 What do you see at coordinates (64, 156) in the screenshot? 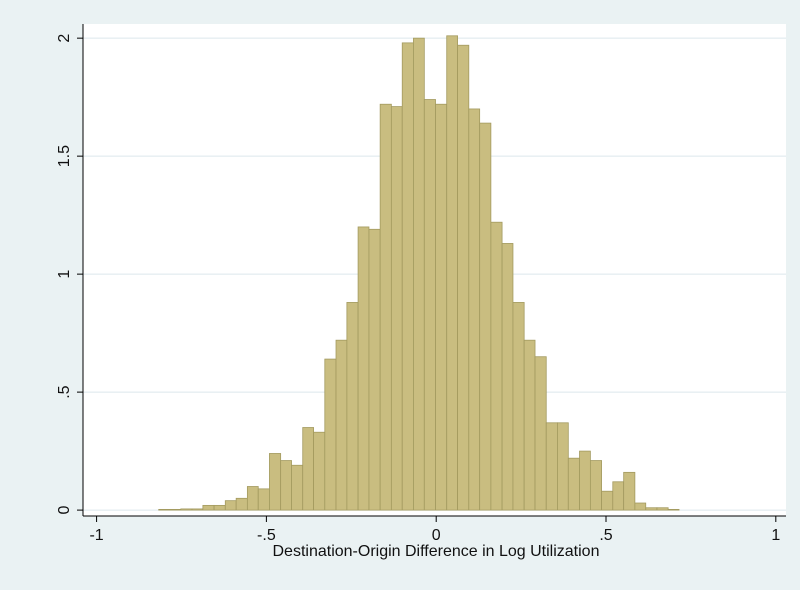
I see `y-tick-label: 1.5` at bounding box center [64, 156].